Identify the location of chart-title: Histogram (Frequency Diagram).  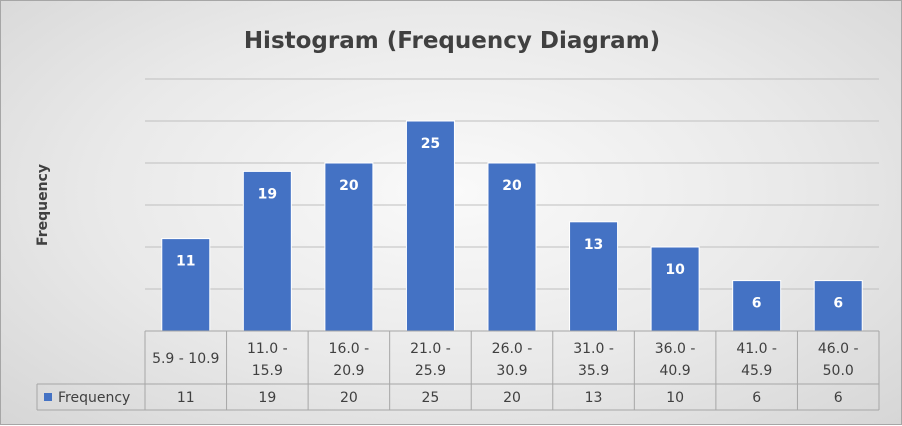
(452, 41).